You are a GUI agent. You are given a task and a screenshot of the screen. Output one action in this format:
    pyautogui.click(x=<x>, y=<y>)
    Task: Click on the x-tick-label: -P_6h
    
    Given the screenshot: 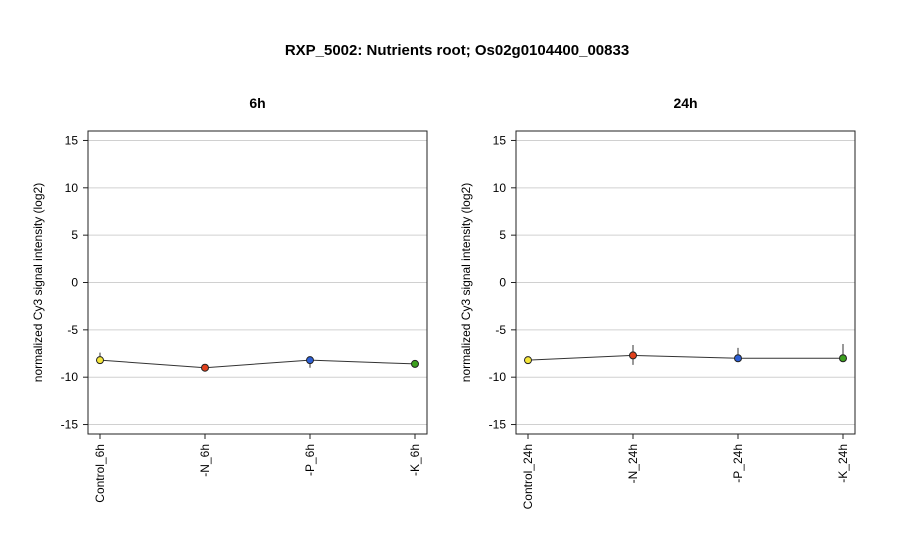 What is the action you would take?
    pyautogui.click(x=310, y=460)
    